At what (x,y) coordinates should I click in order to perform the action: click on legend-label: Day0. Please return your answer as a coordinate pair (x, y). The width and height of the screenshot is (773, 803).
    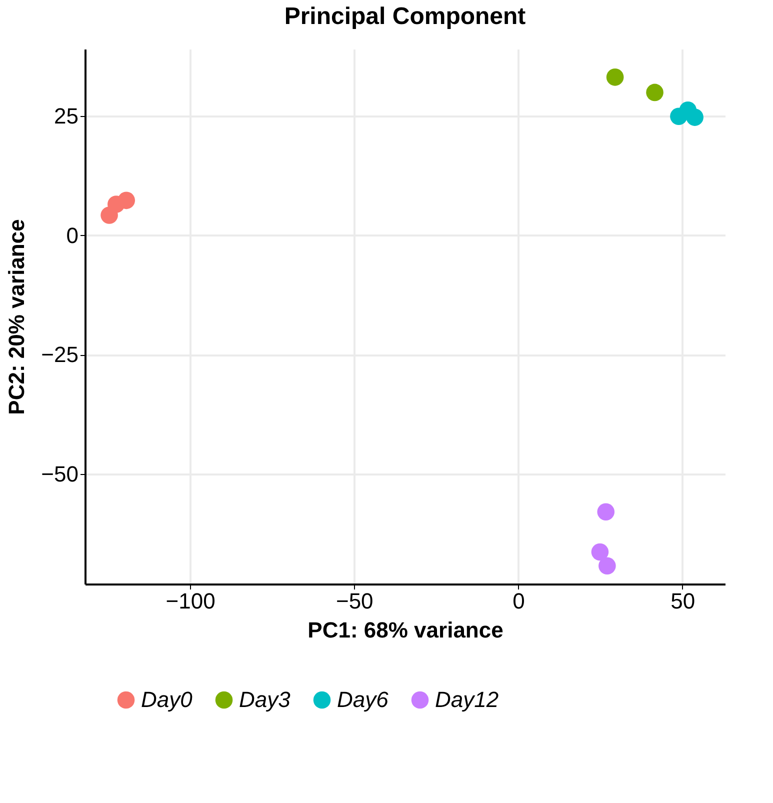
    Looking at the image, I should click on (167, 699).